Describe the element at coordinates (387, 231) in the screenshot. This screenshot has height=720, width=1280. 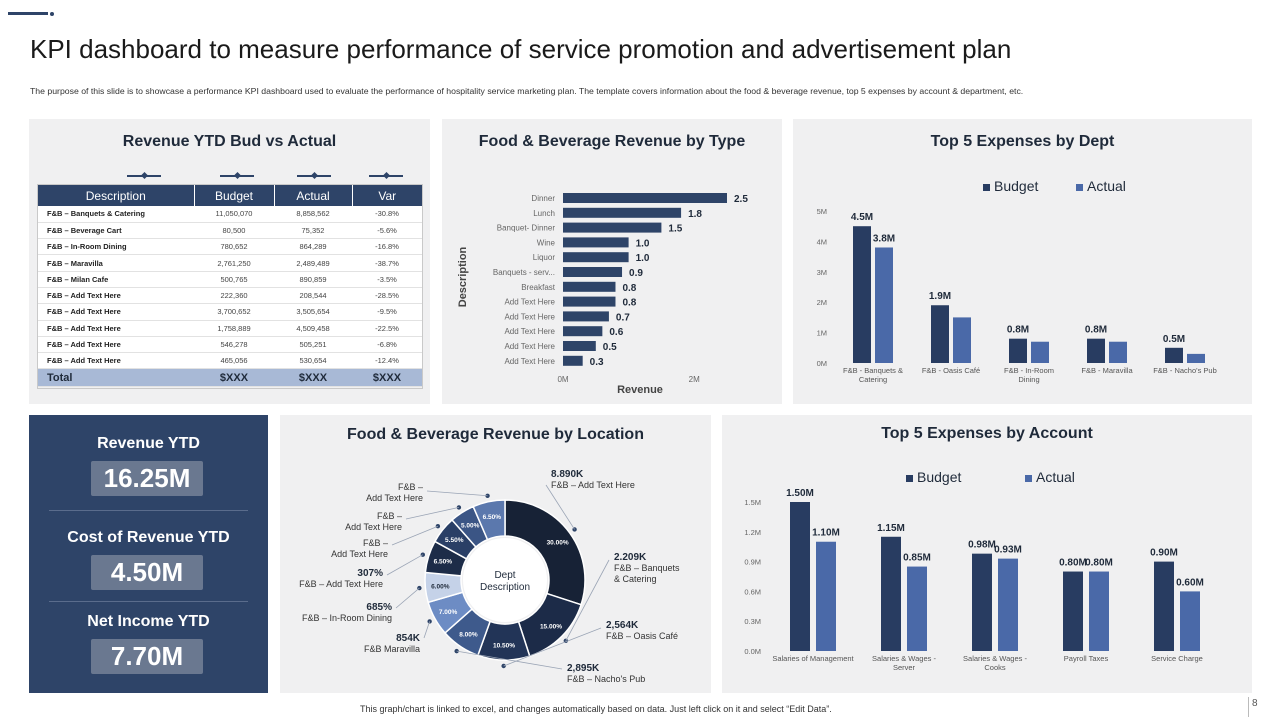
I see `table-cell: -5.6%` at that location.